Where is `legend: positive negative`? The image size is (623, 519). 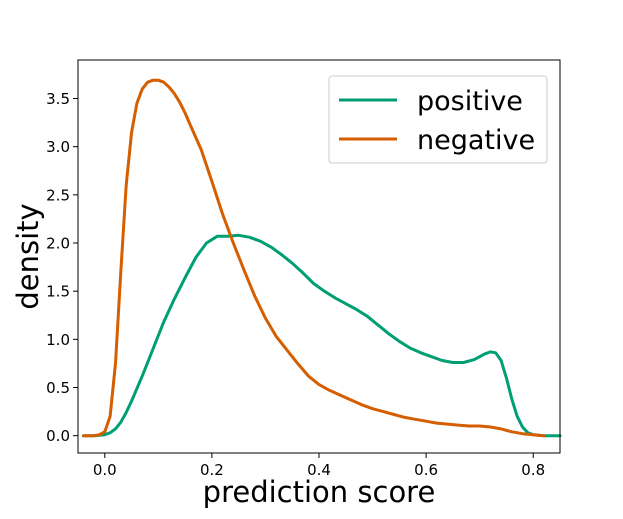
legend: positive negative is located at coordinates (438, 119).